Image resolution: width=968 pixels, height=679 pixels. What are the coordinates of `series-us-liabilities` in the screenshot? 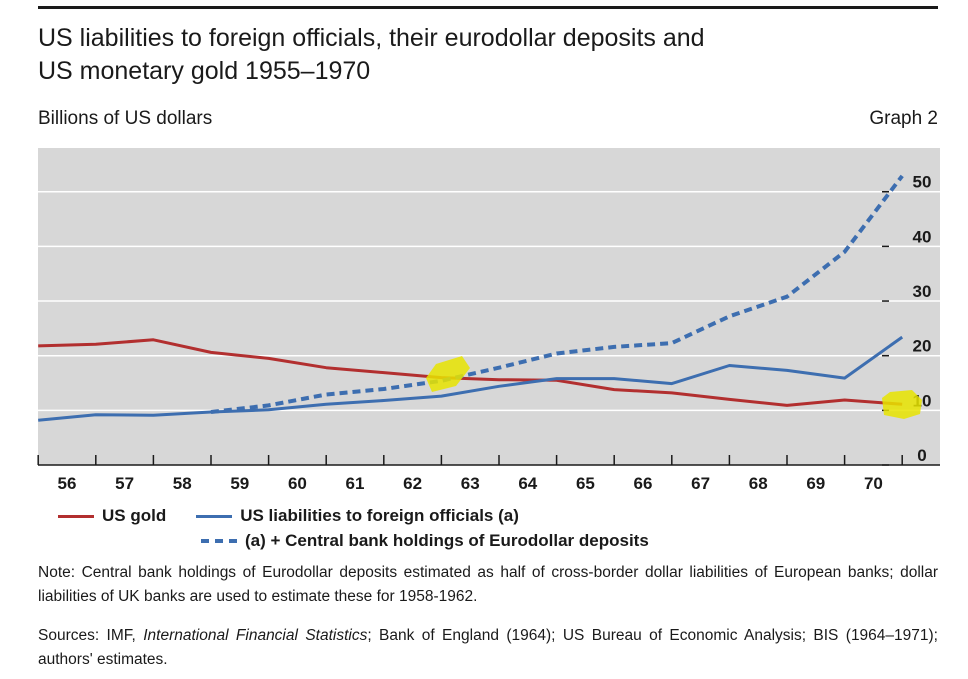 It's located at (471, 378).